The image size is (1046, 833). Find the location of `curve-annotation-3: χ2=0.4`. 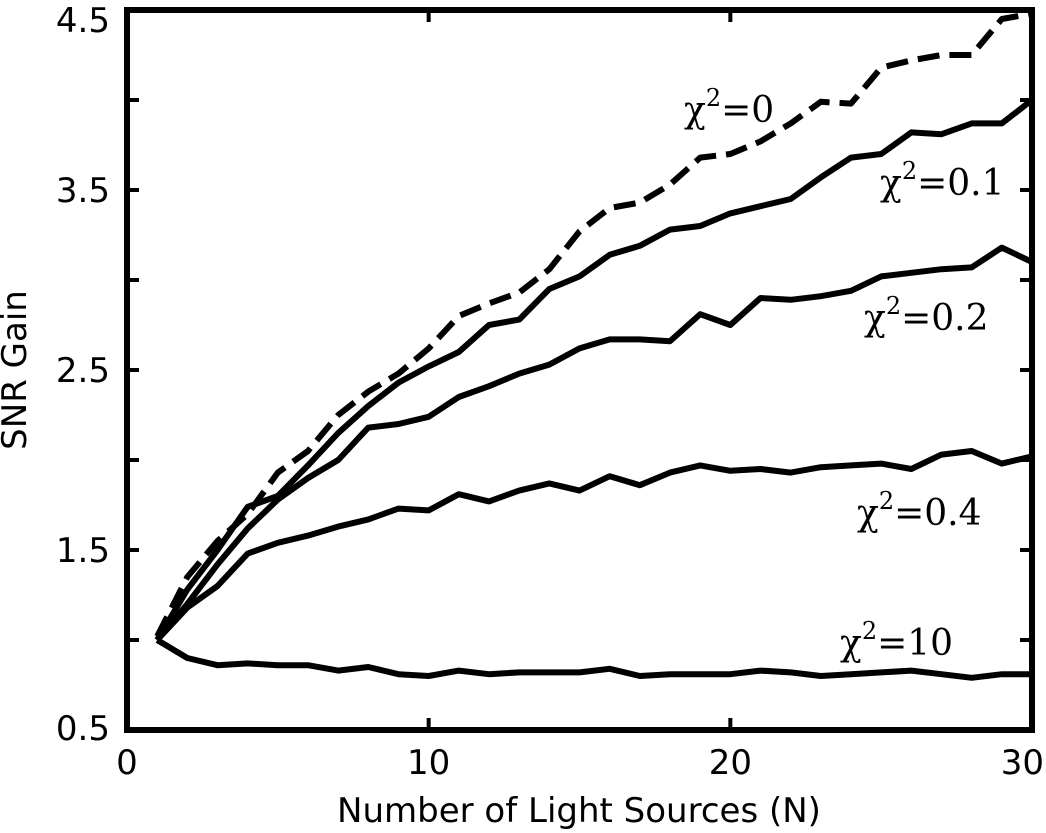

curve-annotation-3: χ2=0.4 is located at coordinates (919, 510).